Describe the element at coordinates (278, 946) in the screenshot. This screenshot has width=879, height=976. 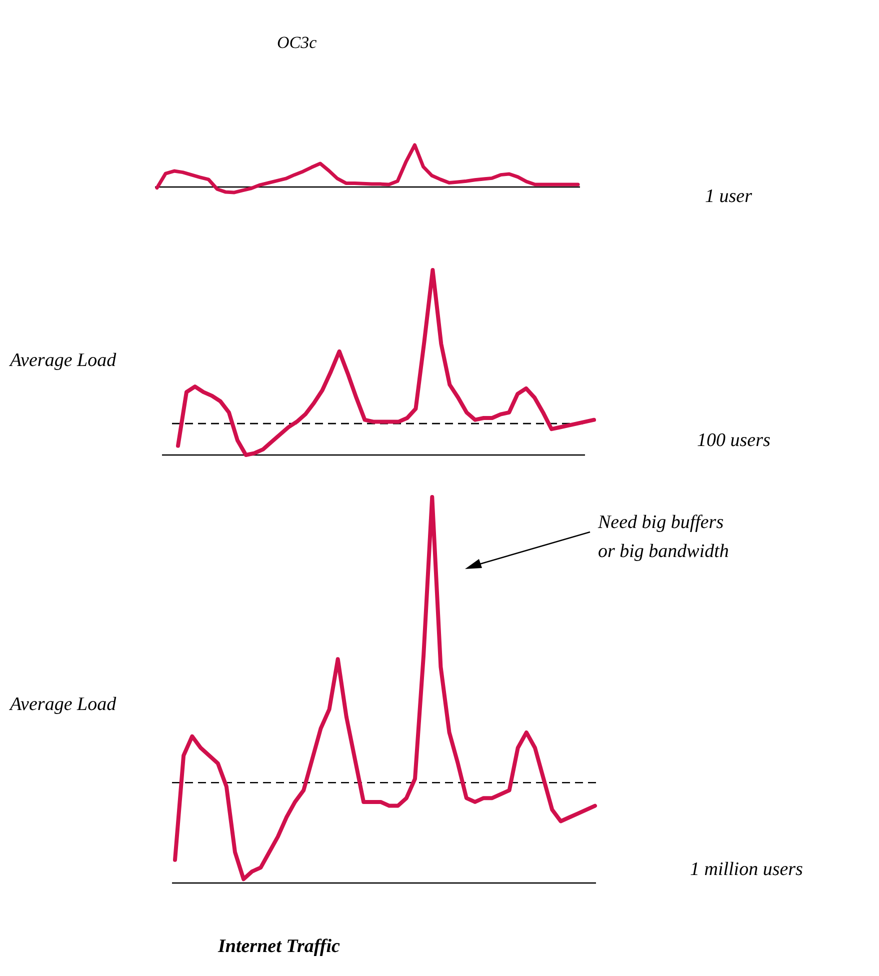
I see `x-axis-title: Internet Traffic` at that location.